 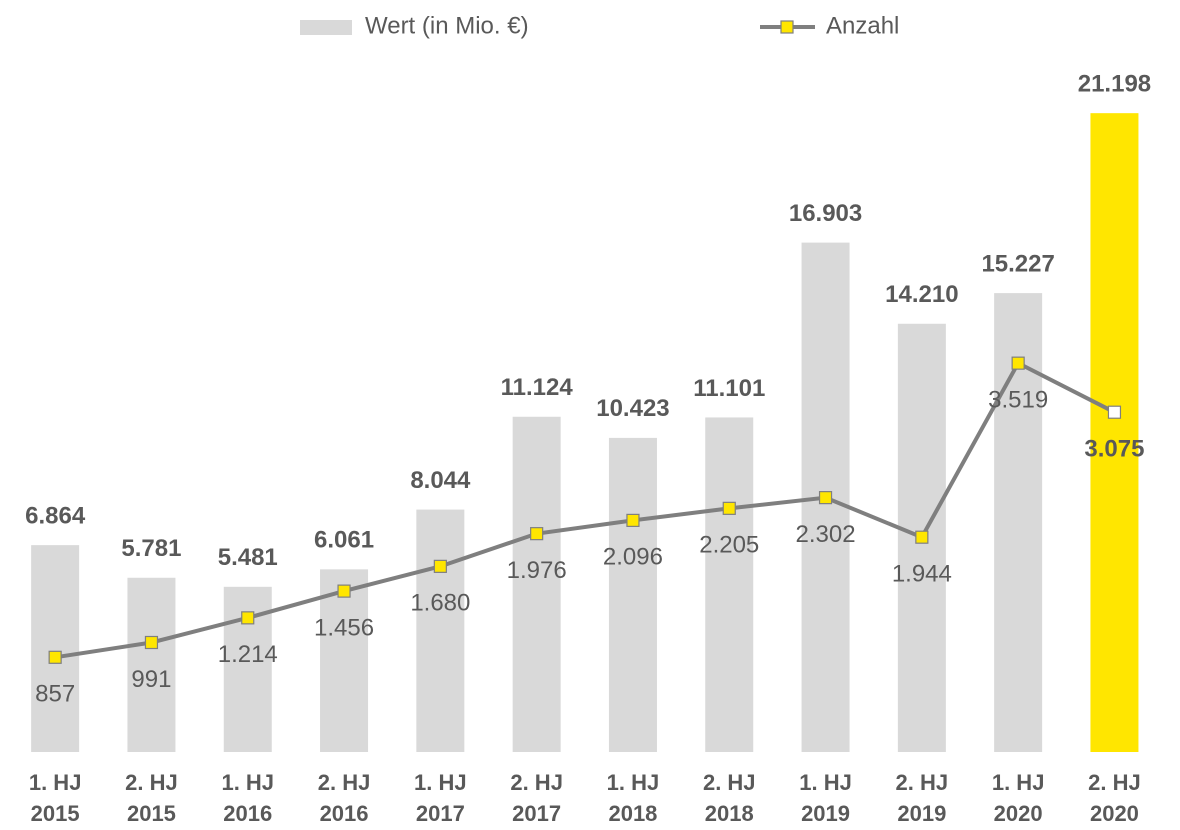 What do you see at coordinates (447, 25) in the screenshot?
I see `legend-label: Wert (in Mio. €)` at bounding box center [447, 25].